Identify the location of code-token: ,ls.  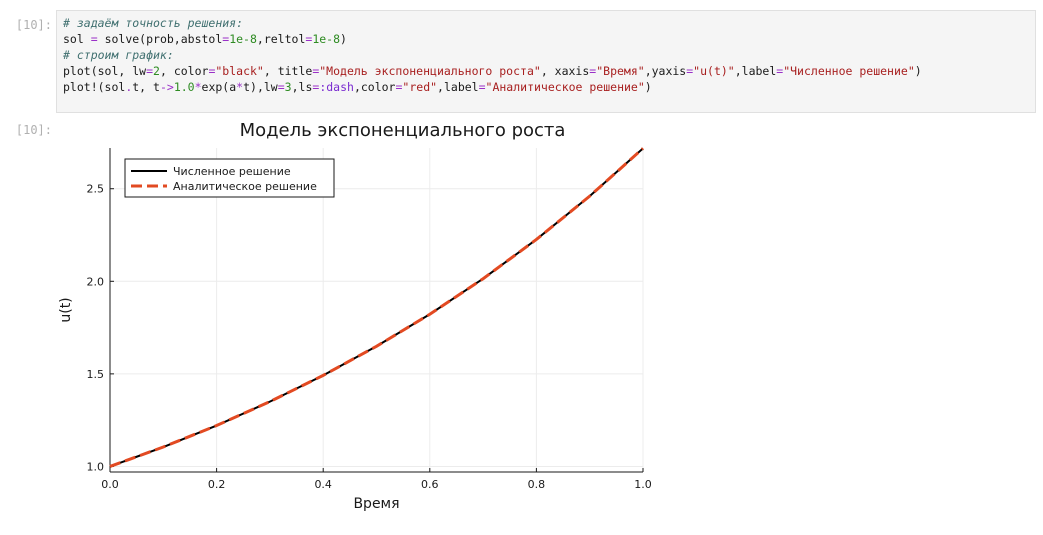
(302, 87).